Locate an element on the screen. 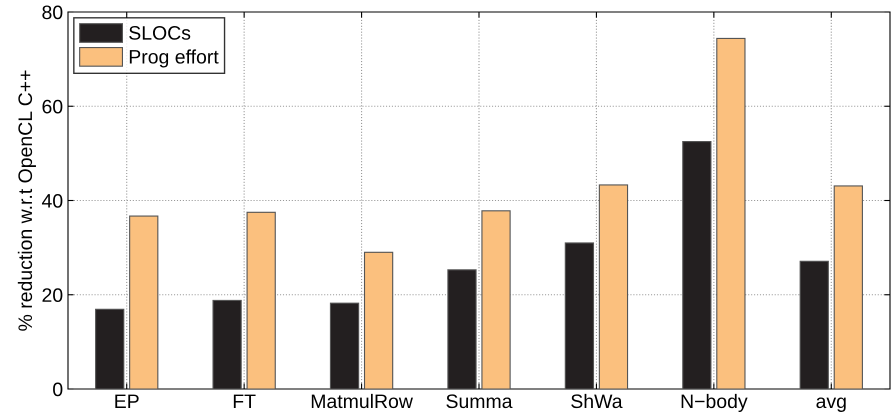 Image resolution: width=892 pixels, height=419 pixels. x-tick-label: EP is located at coordinates (127, 401).